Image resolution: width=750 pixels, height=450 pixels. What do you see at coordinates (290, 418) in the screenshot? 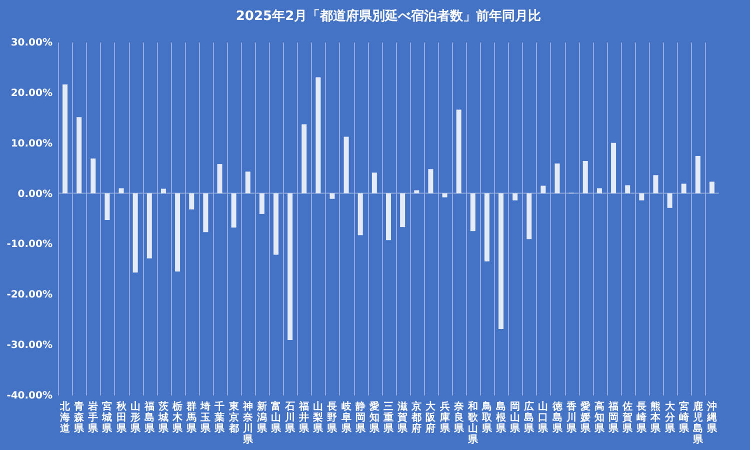
I see `x-tick-label: 石川県` at bounding box center [290, 418].